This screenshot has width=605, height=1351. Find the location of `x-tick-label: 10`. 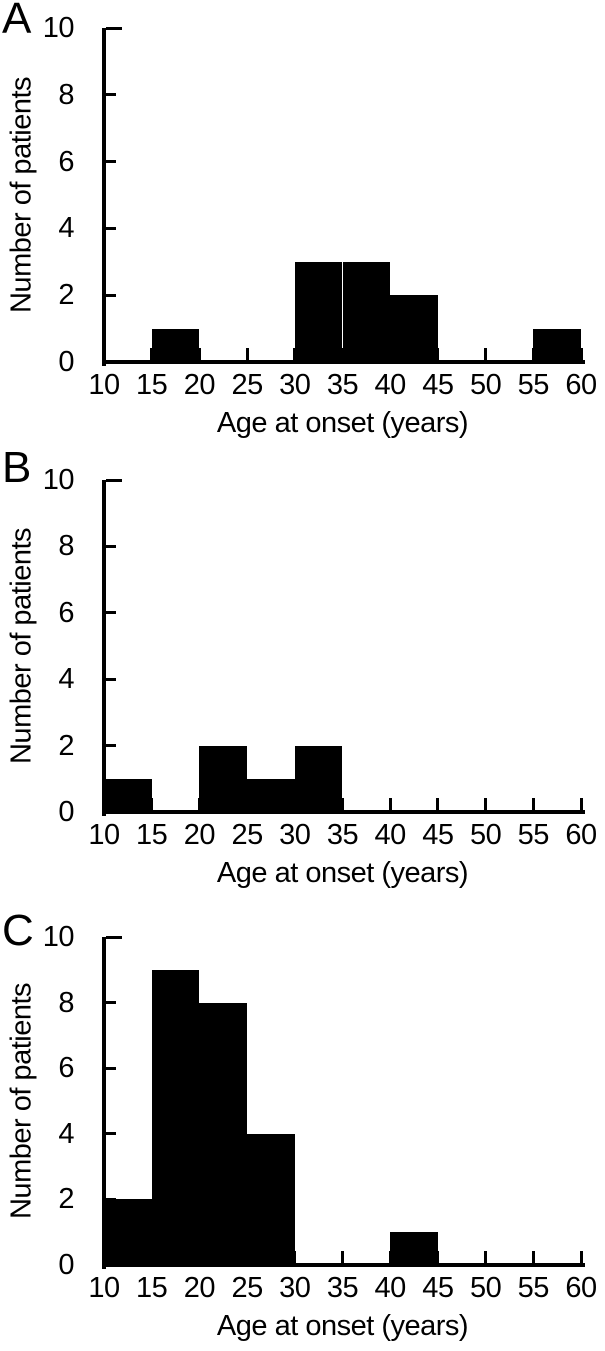

x-tick-label: 10 is located at coordinates (104, 385).